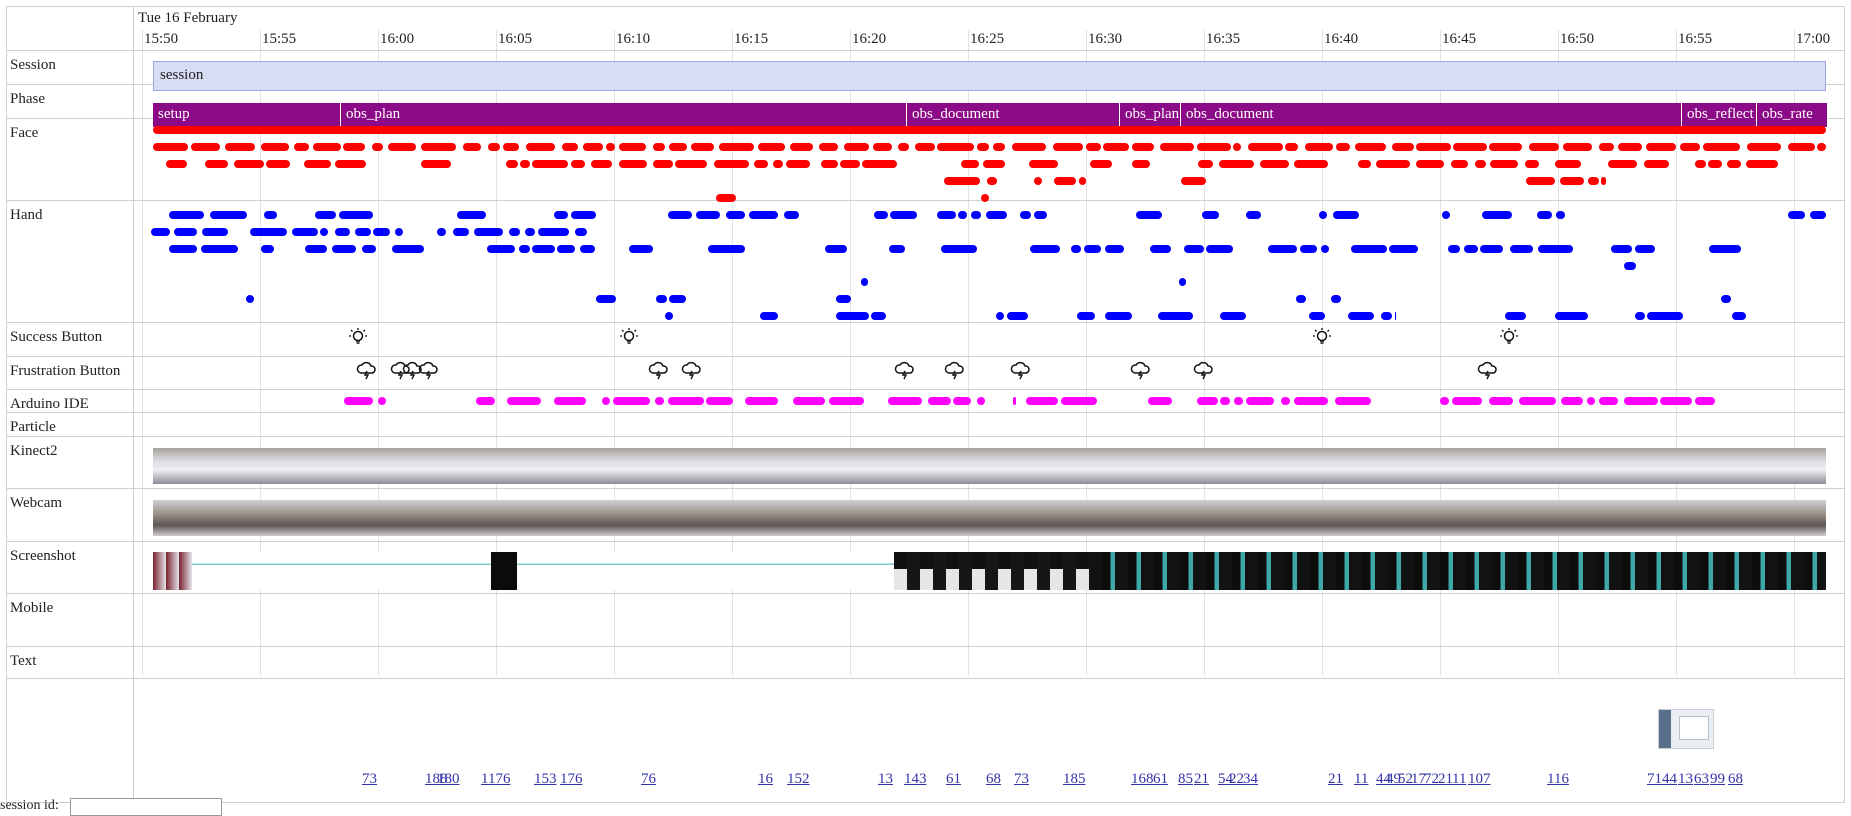 The width and height of the screenshot is (1851, 816). What do you see at coordinates (1445, 779) in the screenshot?
I see `text-entry-link: 21` at bounding box center [1445, 779].